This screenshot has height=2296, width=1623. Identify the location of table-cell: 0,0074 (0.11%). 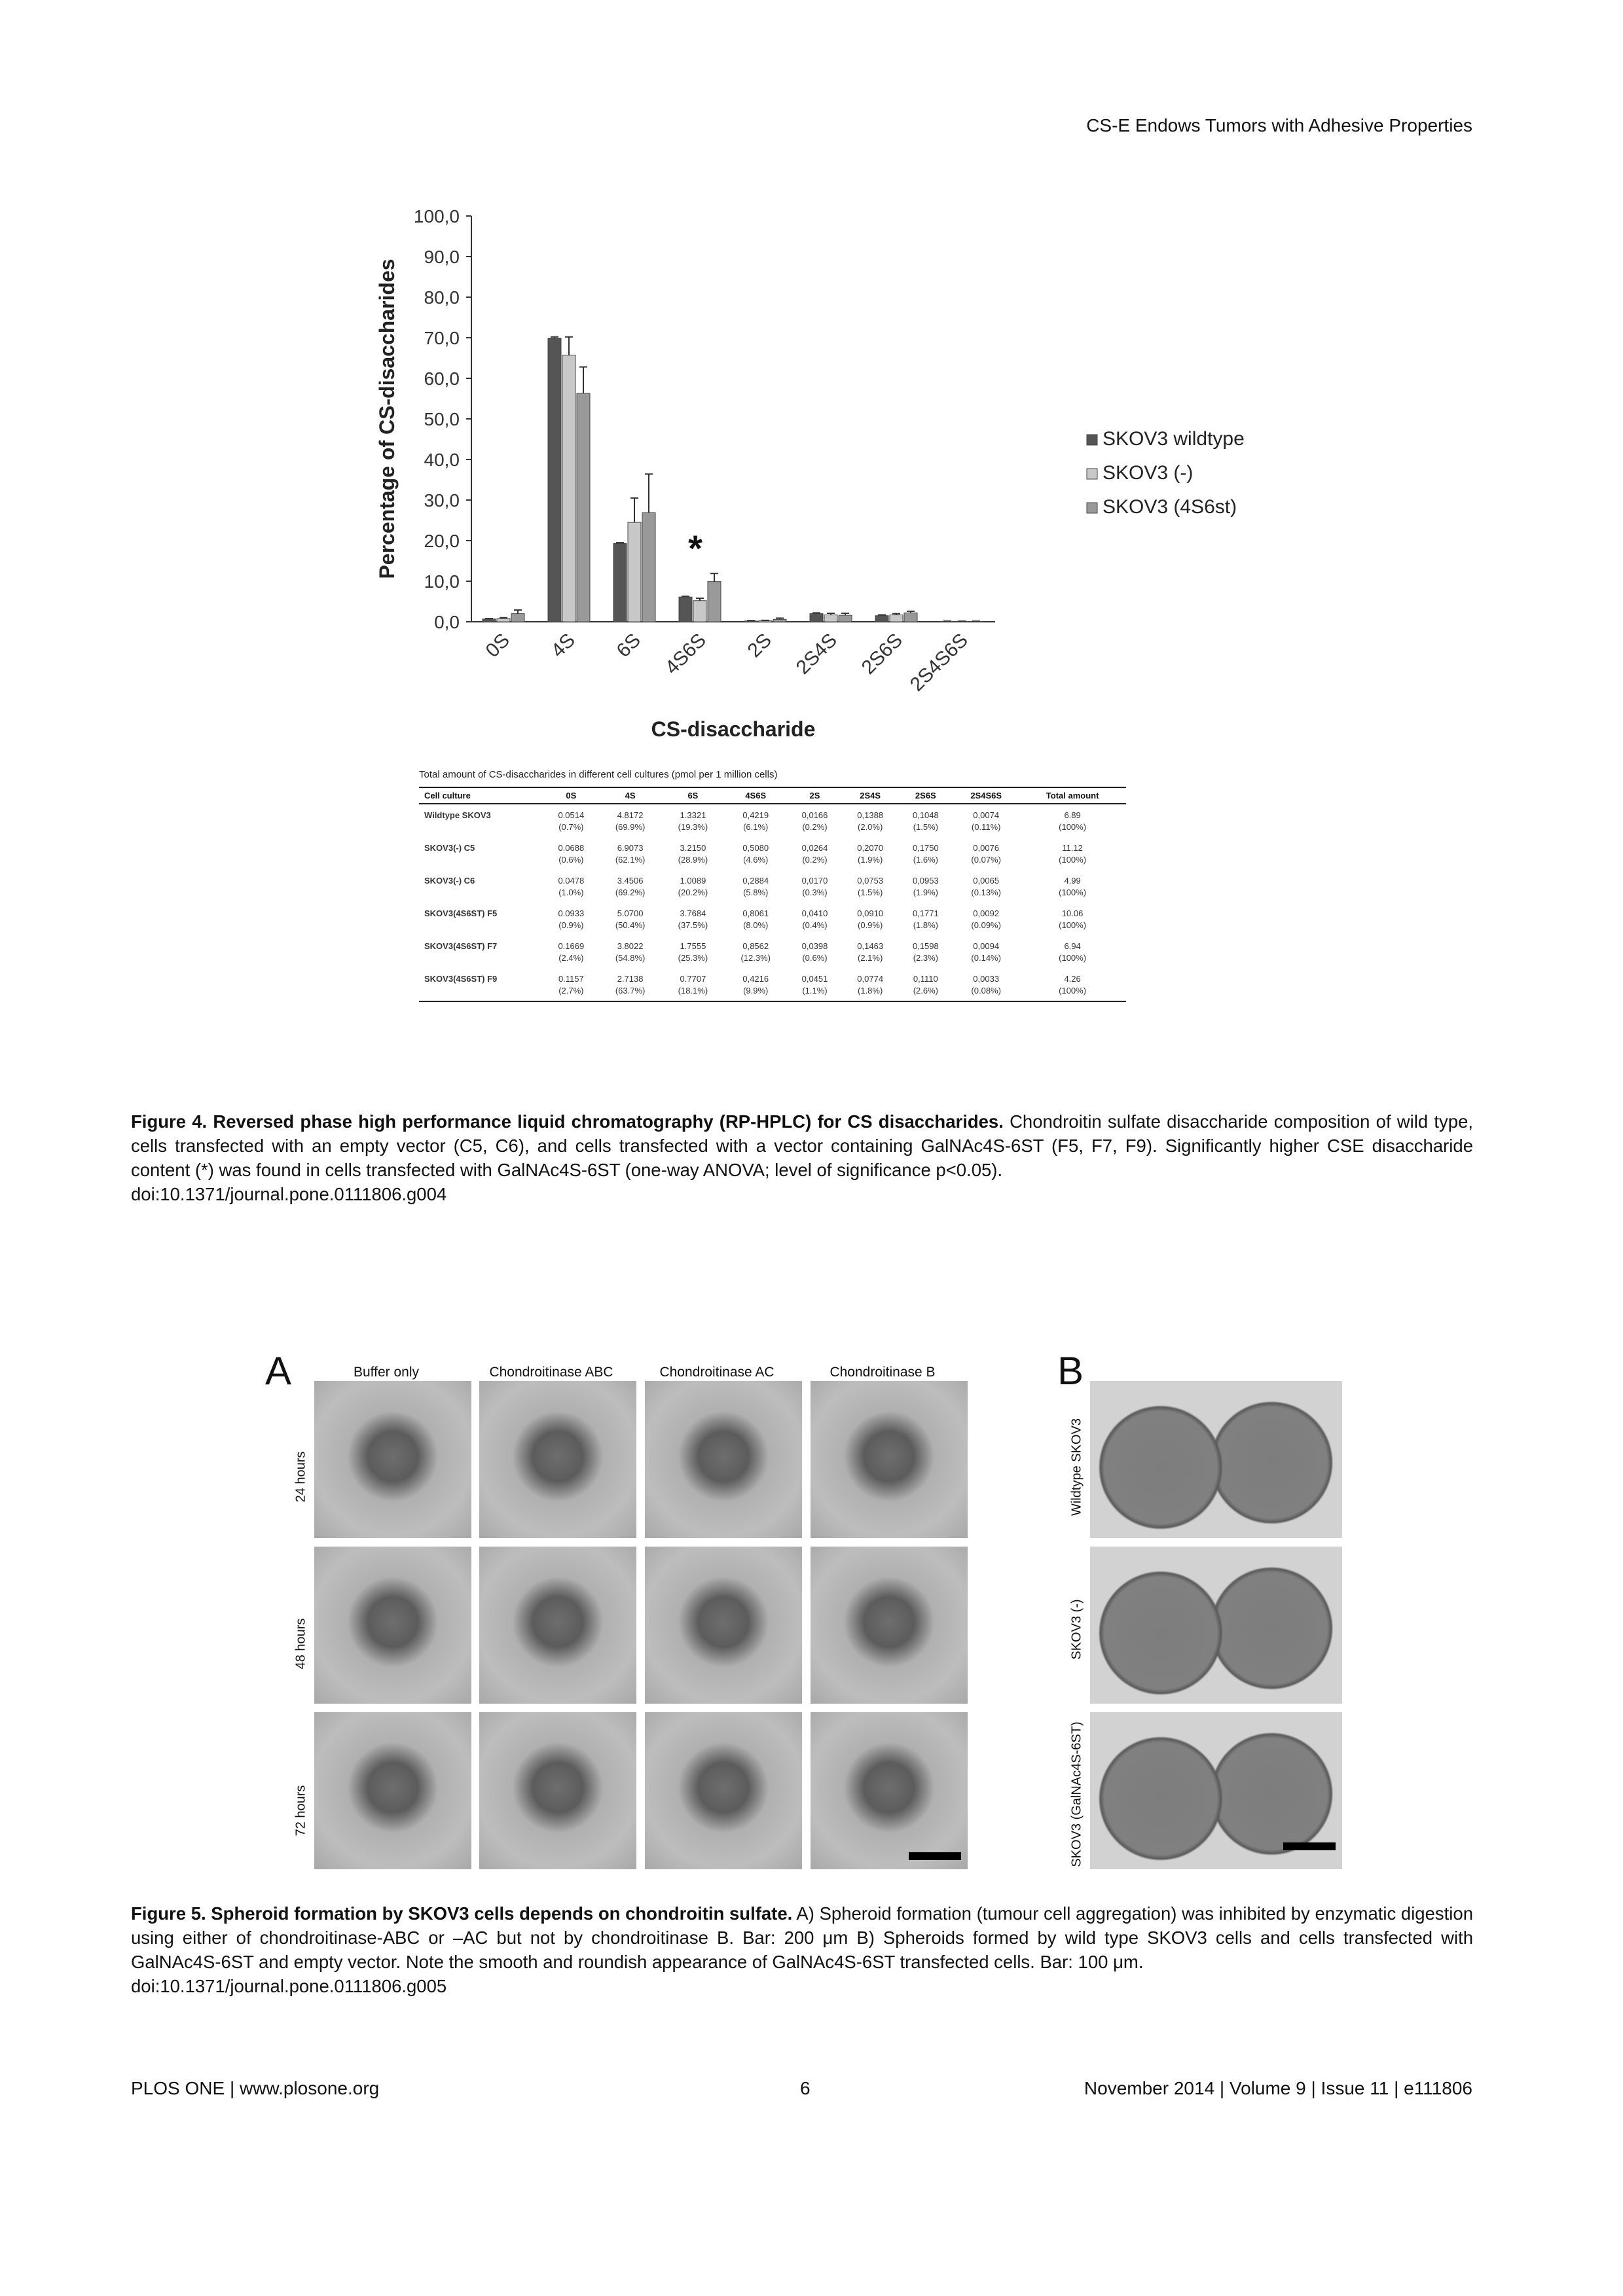
(986, 820).